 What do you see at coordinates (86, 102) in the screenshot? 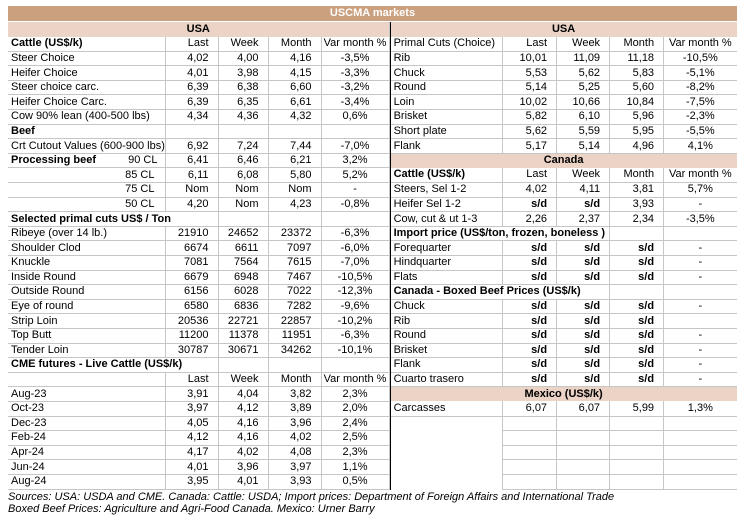
I see `row-label: Heifer Choice Carc.` at bounding box center [86, 102].